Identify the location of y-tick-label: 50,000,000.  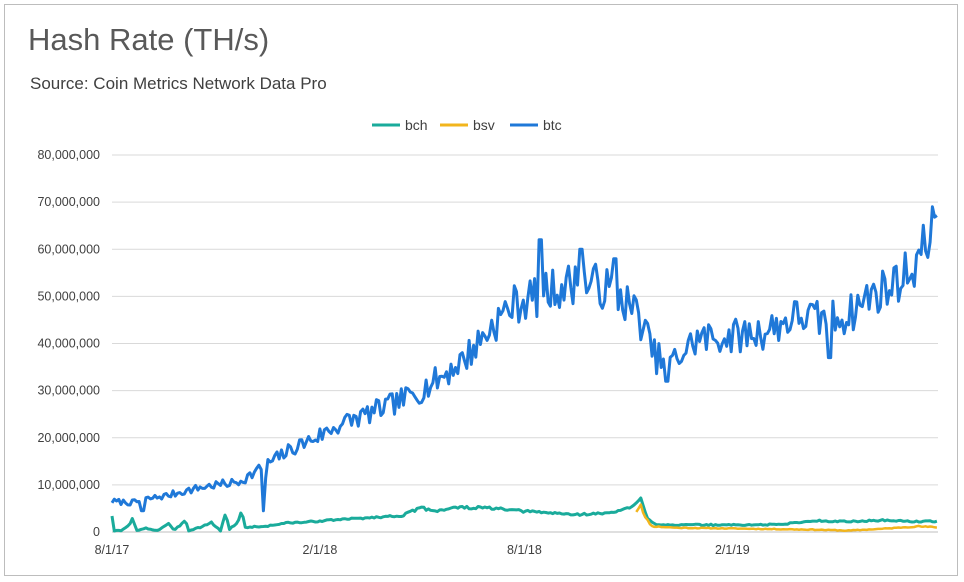
(68, 296).